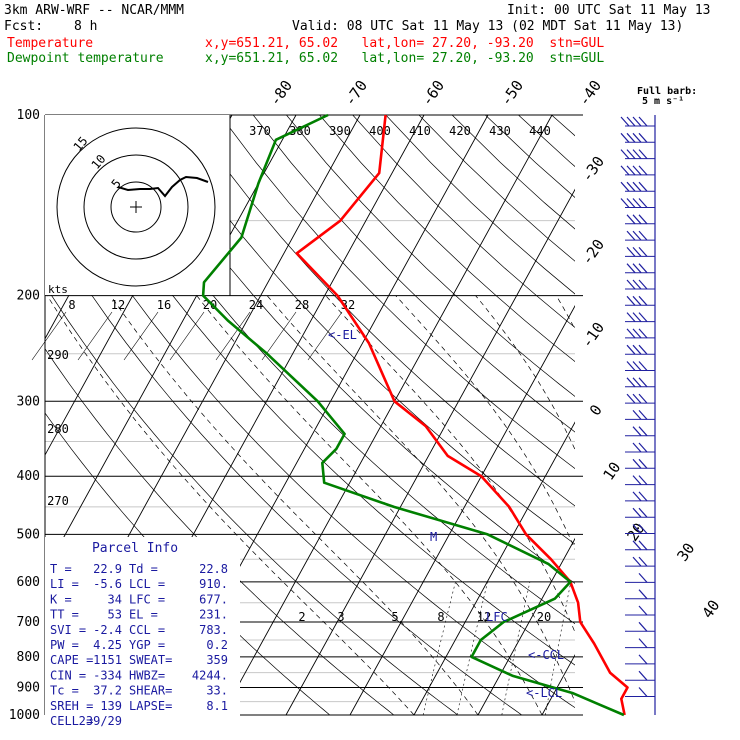 The width and height of the screenshot is (740, 740). Describe the element at coordinates (136, 207) in the screenshot. I see `hodograph-ring` at that location.